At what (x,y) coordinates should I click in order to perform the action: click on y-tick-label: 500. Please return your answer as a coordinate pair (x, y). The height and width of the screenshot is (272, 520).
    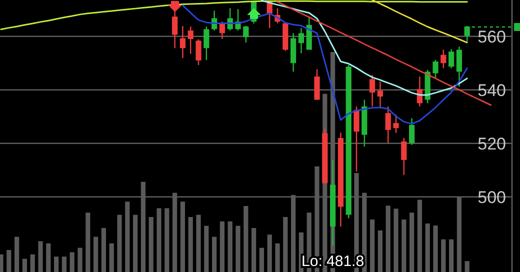
    Looking at the image, I should click on (492, 197).